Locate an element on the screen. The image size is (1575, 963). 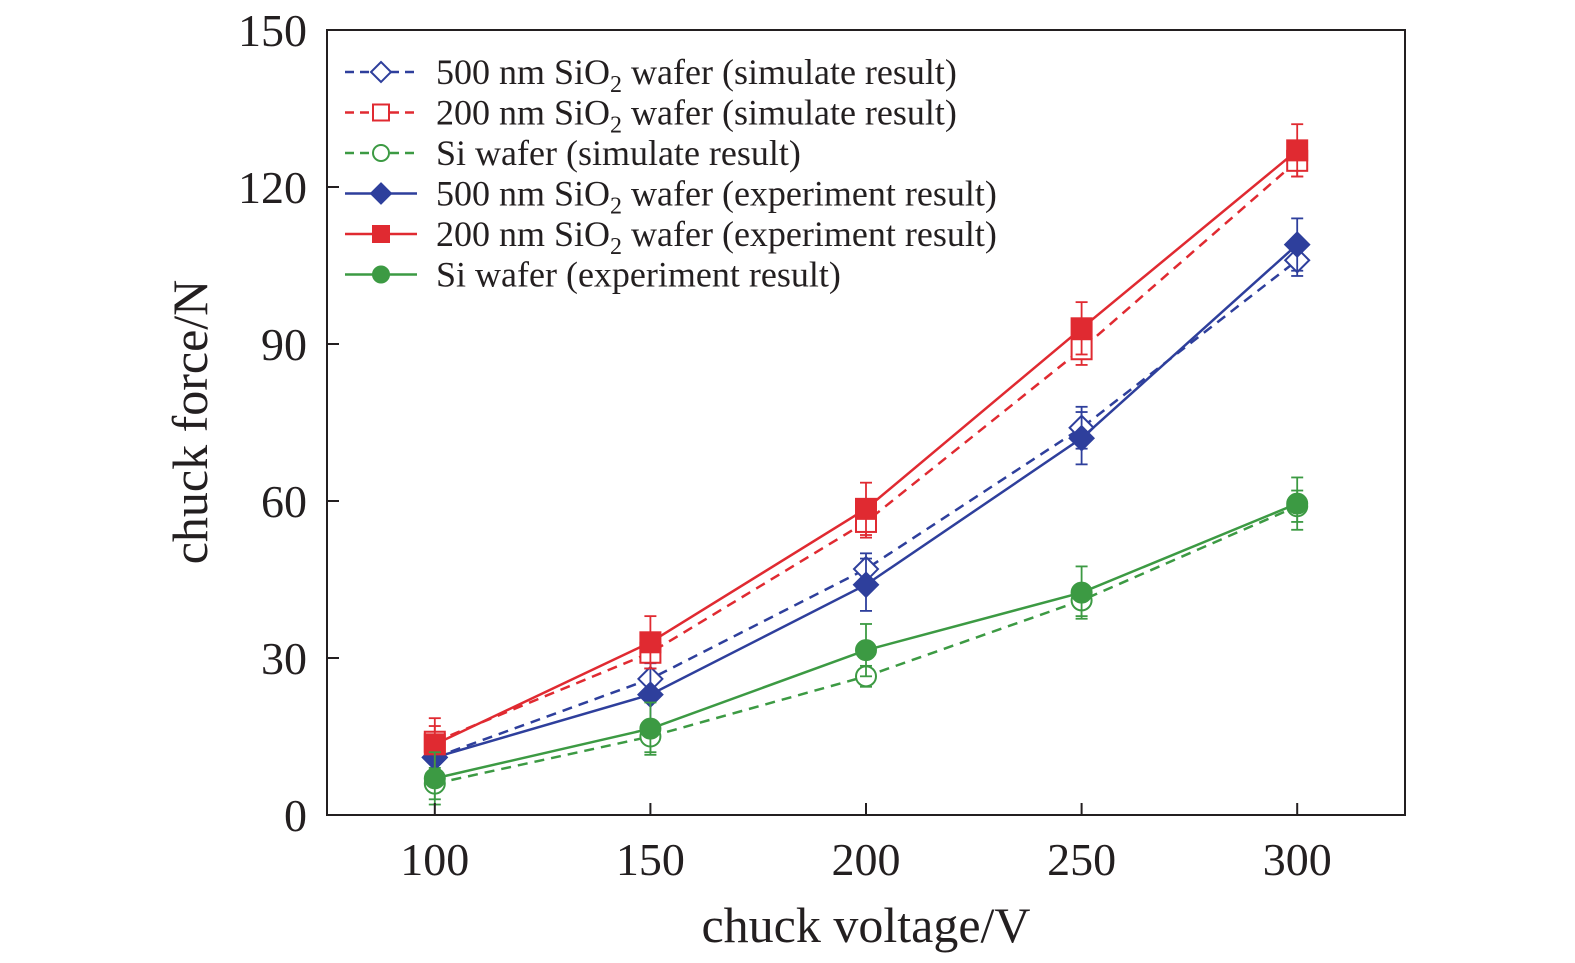
x-tick-label: 250 is located at coordinates (1081, 859).